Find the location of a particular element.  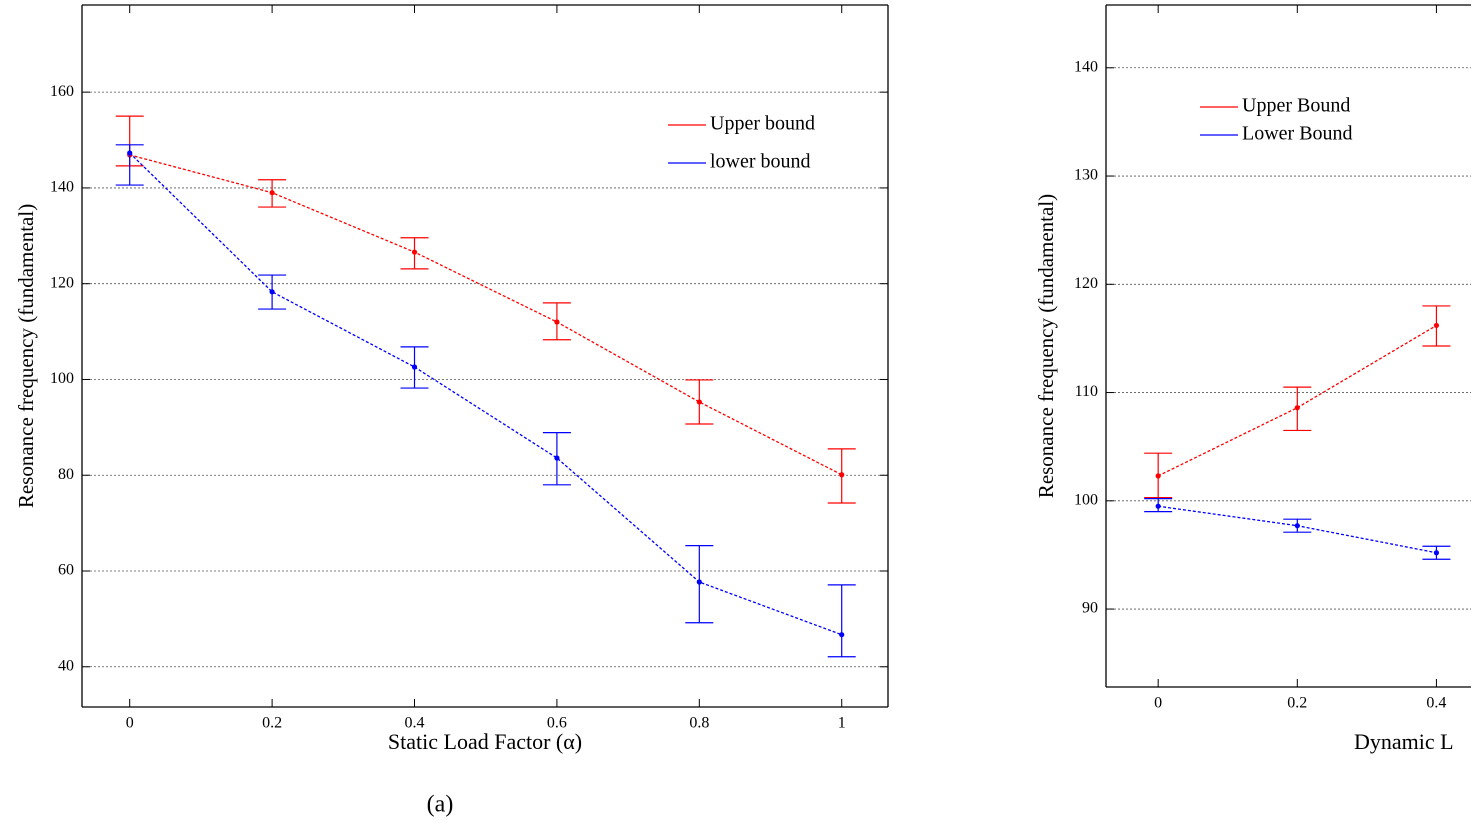

x-axis-label: Static Load Factor (α) is located at coordinates (485, 741).